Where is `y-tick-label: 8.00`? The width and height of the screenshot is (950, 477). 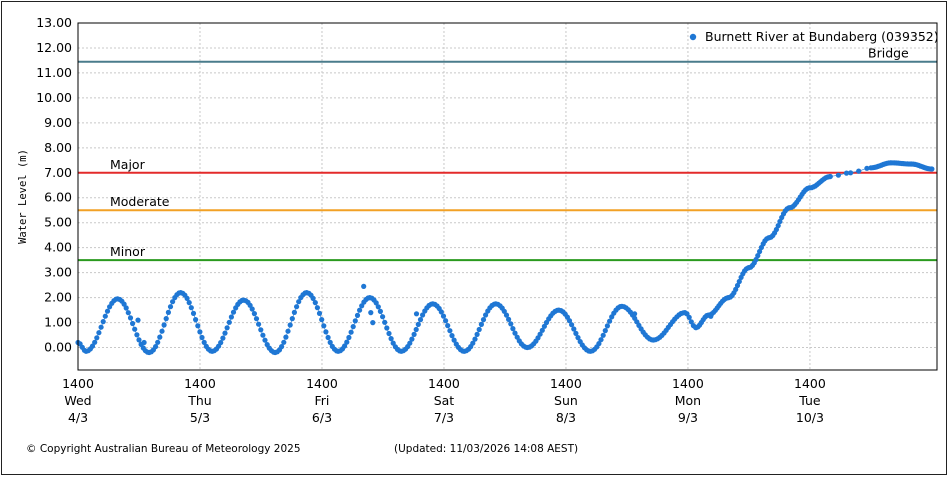 y-tick-label: 8.00 is located at coordinates (58, 147).